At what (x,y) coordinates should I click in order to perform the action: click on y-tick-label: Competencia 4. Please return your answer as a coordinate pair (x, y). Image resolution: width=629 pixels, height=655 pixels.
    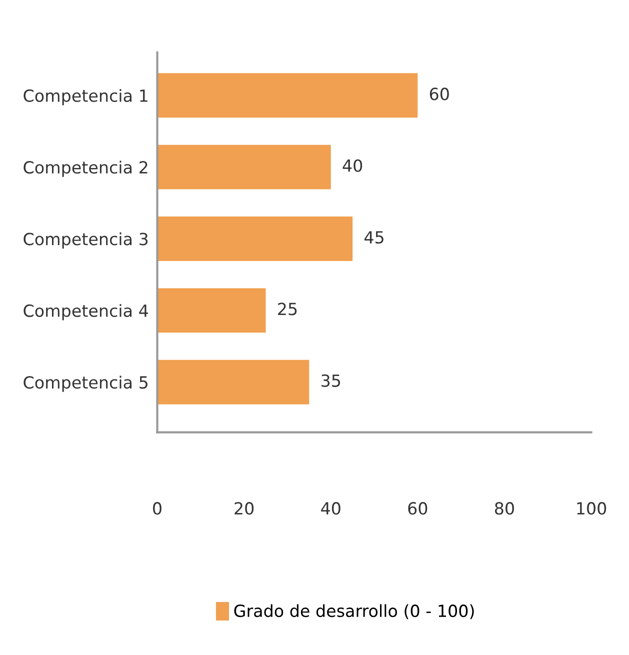
    Looking at the image, I should click on (86, 312).